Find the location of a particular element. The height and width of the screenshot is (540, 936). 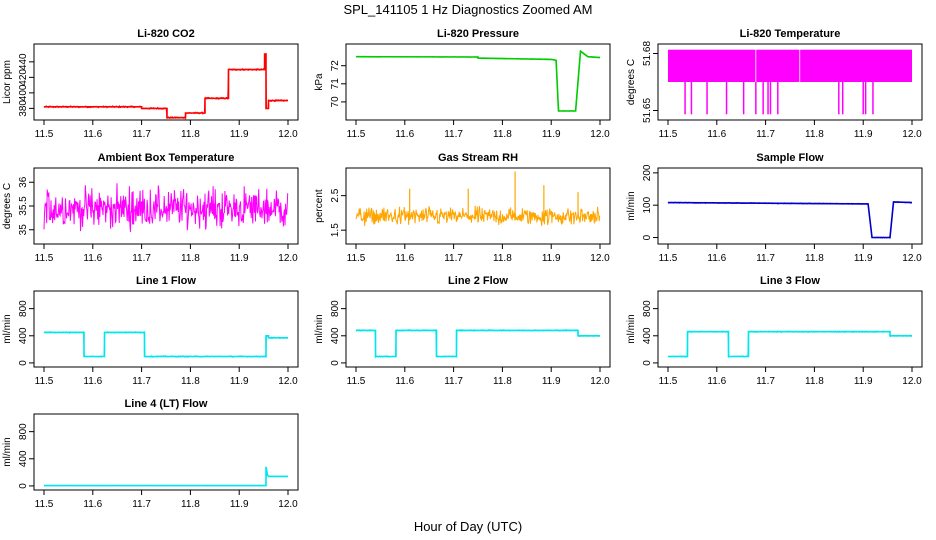

y-tick-label: 200 is located at coordinates (647, 172).